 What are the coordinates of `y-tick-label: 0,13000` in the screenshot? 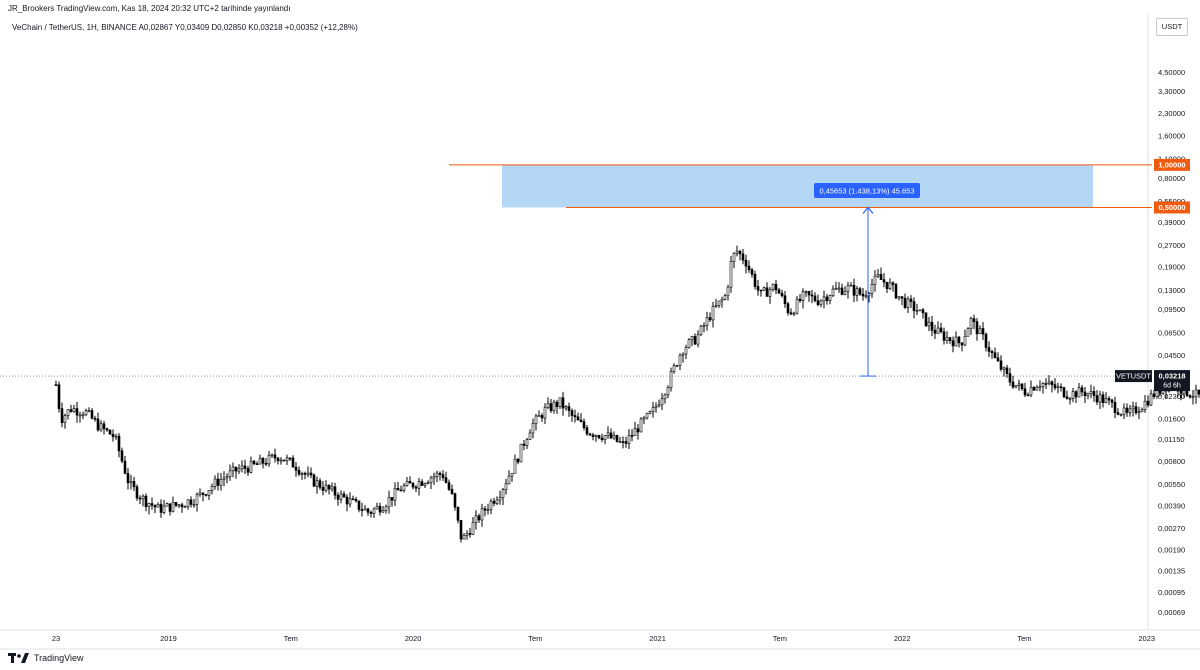 It's located at (1171, 290).